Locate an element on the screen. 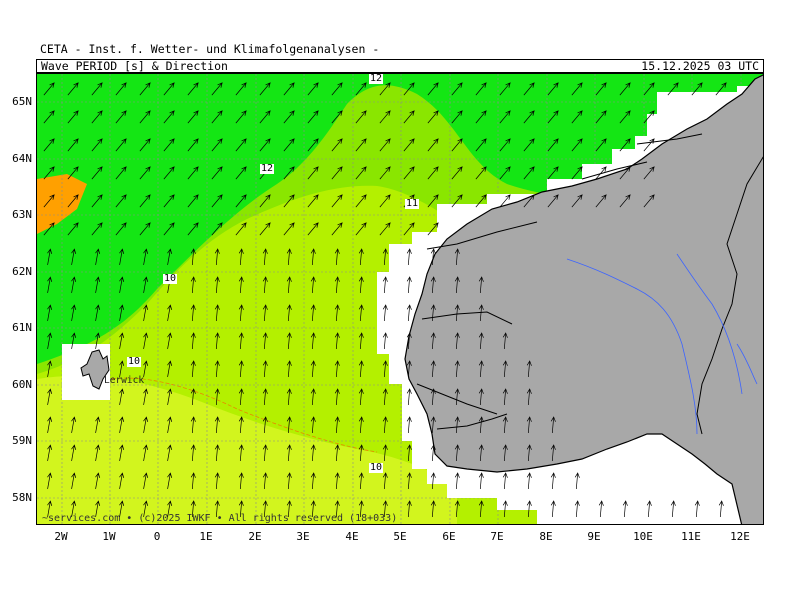 This screenshot has height=600, width=800. lon-label-8e: 8E is located at coordinates (546, 536).